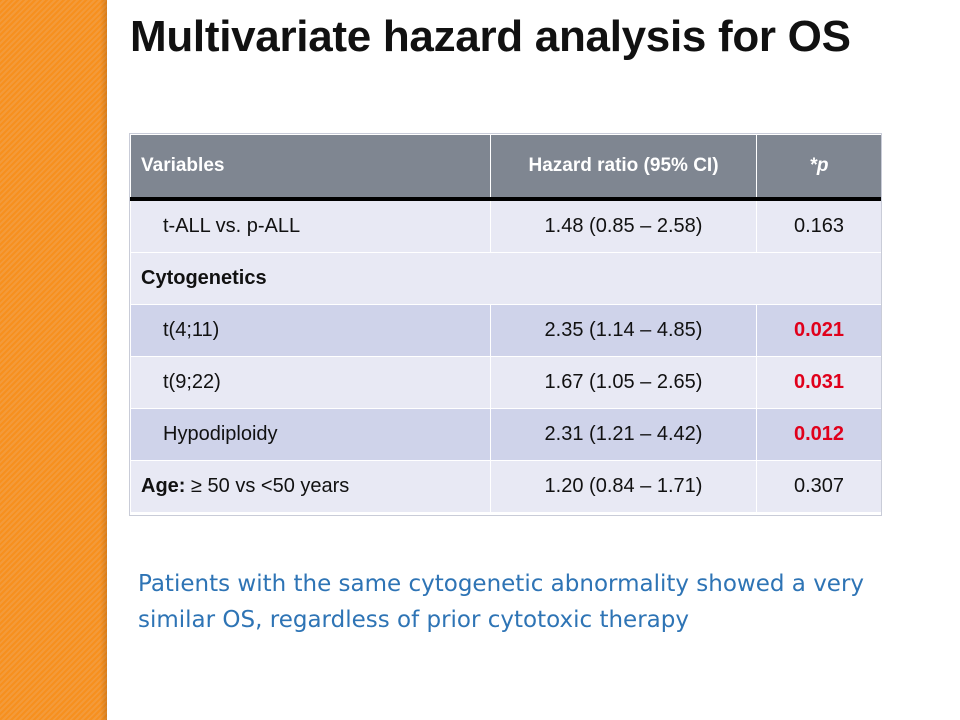  Describe the element at coordinates (819, 330) in the screenshot. I see `p-value-cell-significant: 0.021` at that location.